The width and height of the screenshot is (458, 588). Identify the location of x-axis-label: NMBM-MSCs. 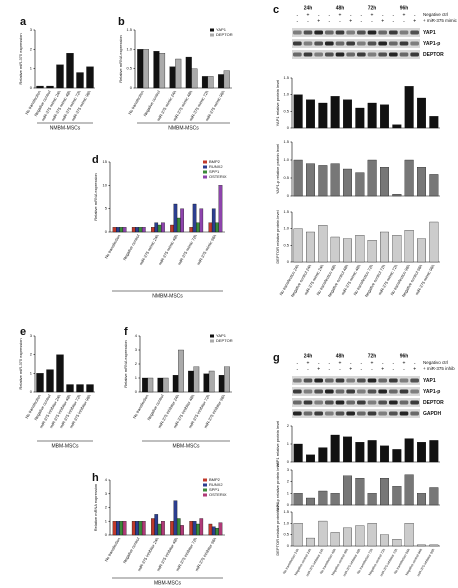
(183, 128).